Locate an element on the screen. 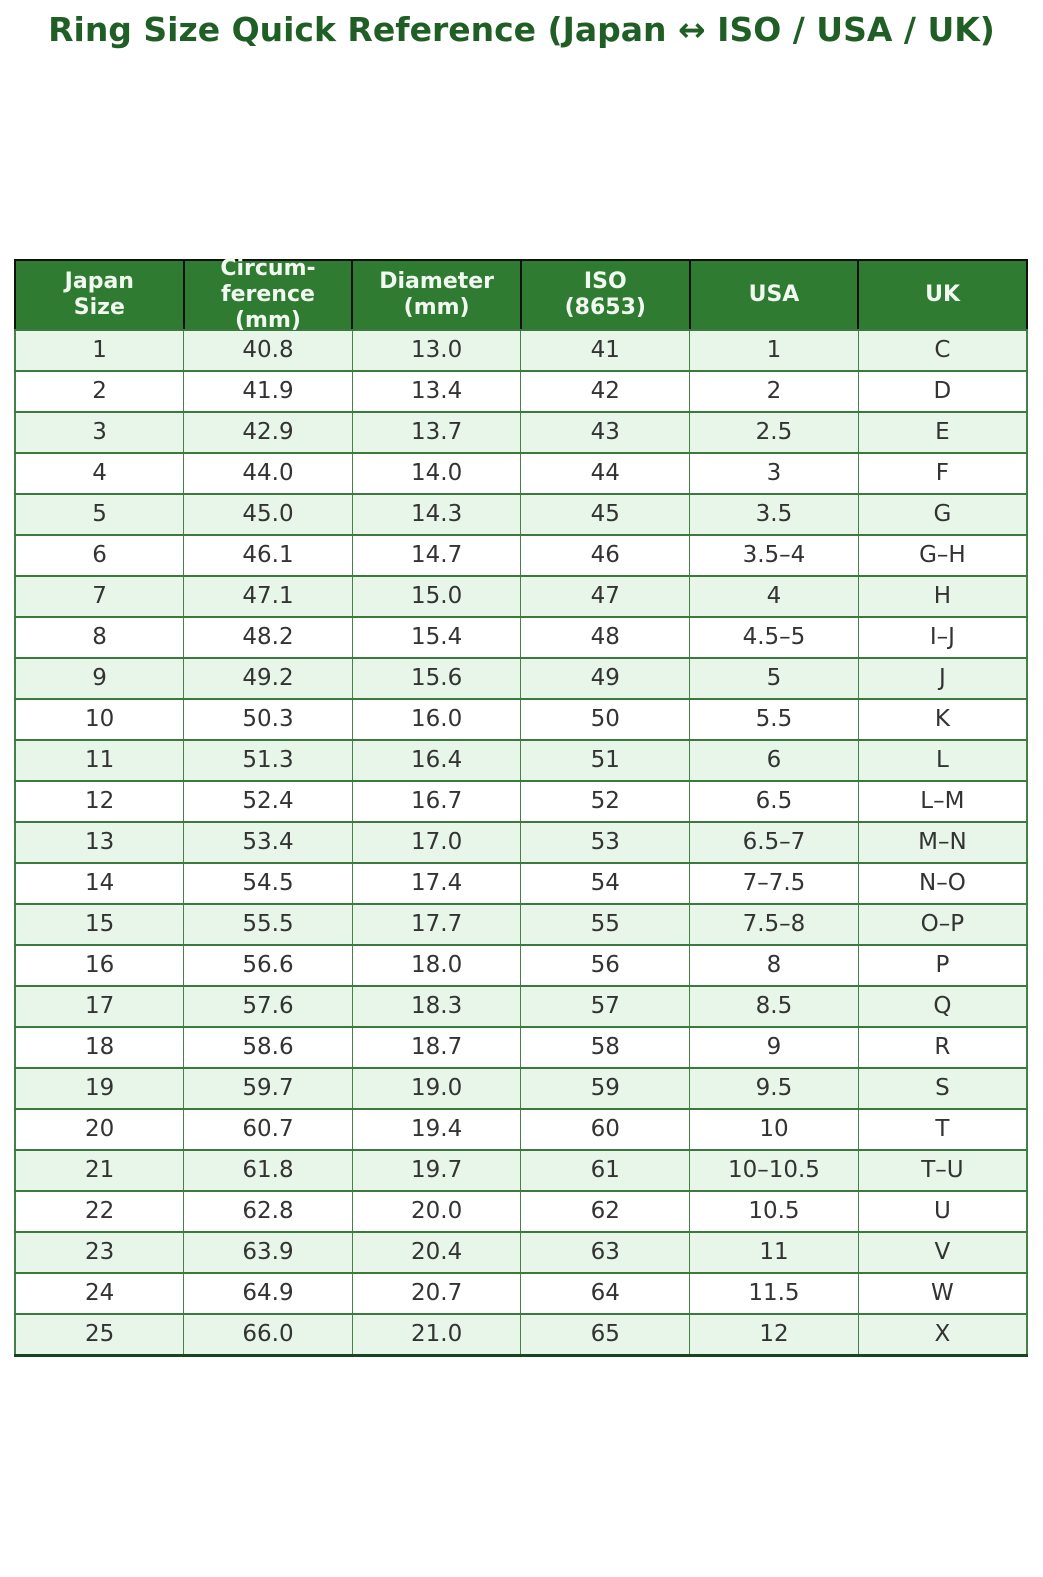 The image size is (1043, 1577). table-row: 15 55.5 17.7 55 7.5–8 O–P is located at coordinates (521, 924).